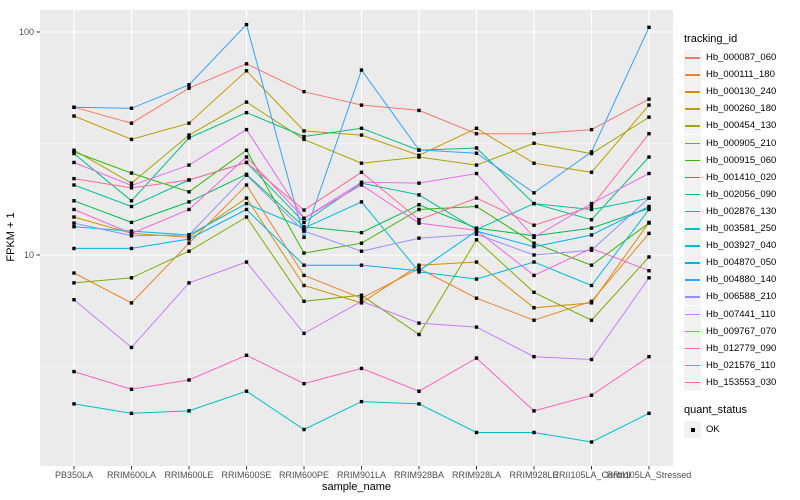 The image size is (800, 500). Describe the element at coordinates (741, 126) in the screenshot. I see `legend-item-label: Hb_000454_130` at that location.